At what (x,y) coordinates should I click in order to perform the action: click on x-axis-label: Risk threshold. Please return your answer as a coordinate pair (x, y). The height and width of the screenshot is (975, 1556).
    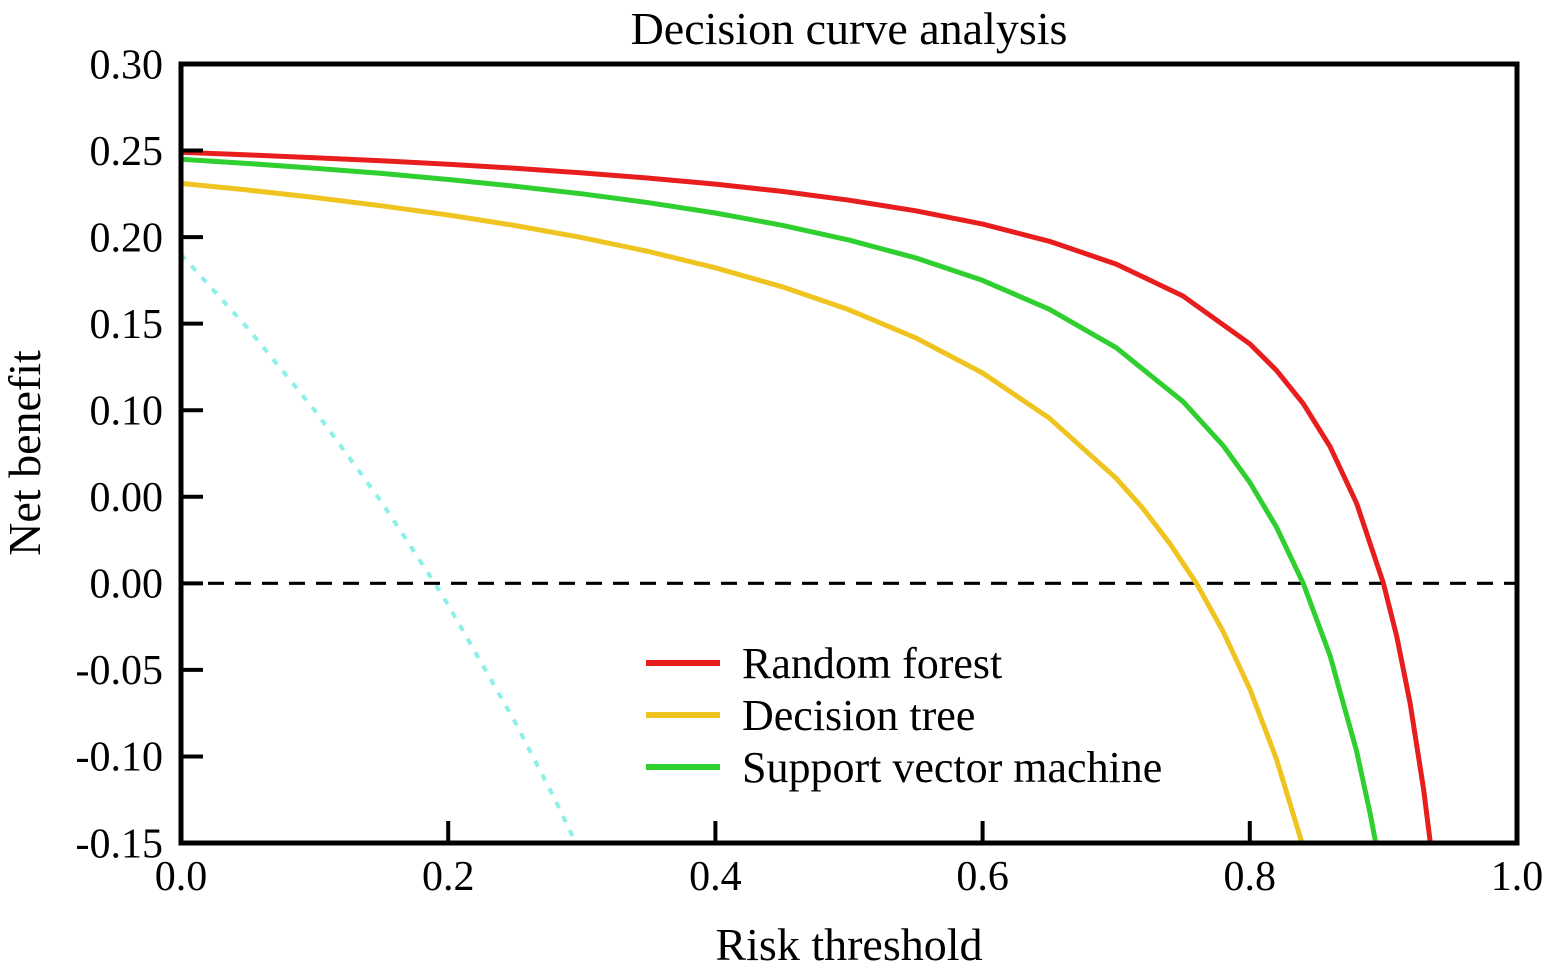
    Looking at the image, I should click on (848, 944).